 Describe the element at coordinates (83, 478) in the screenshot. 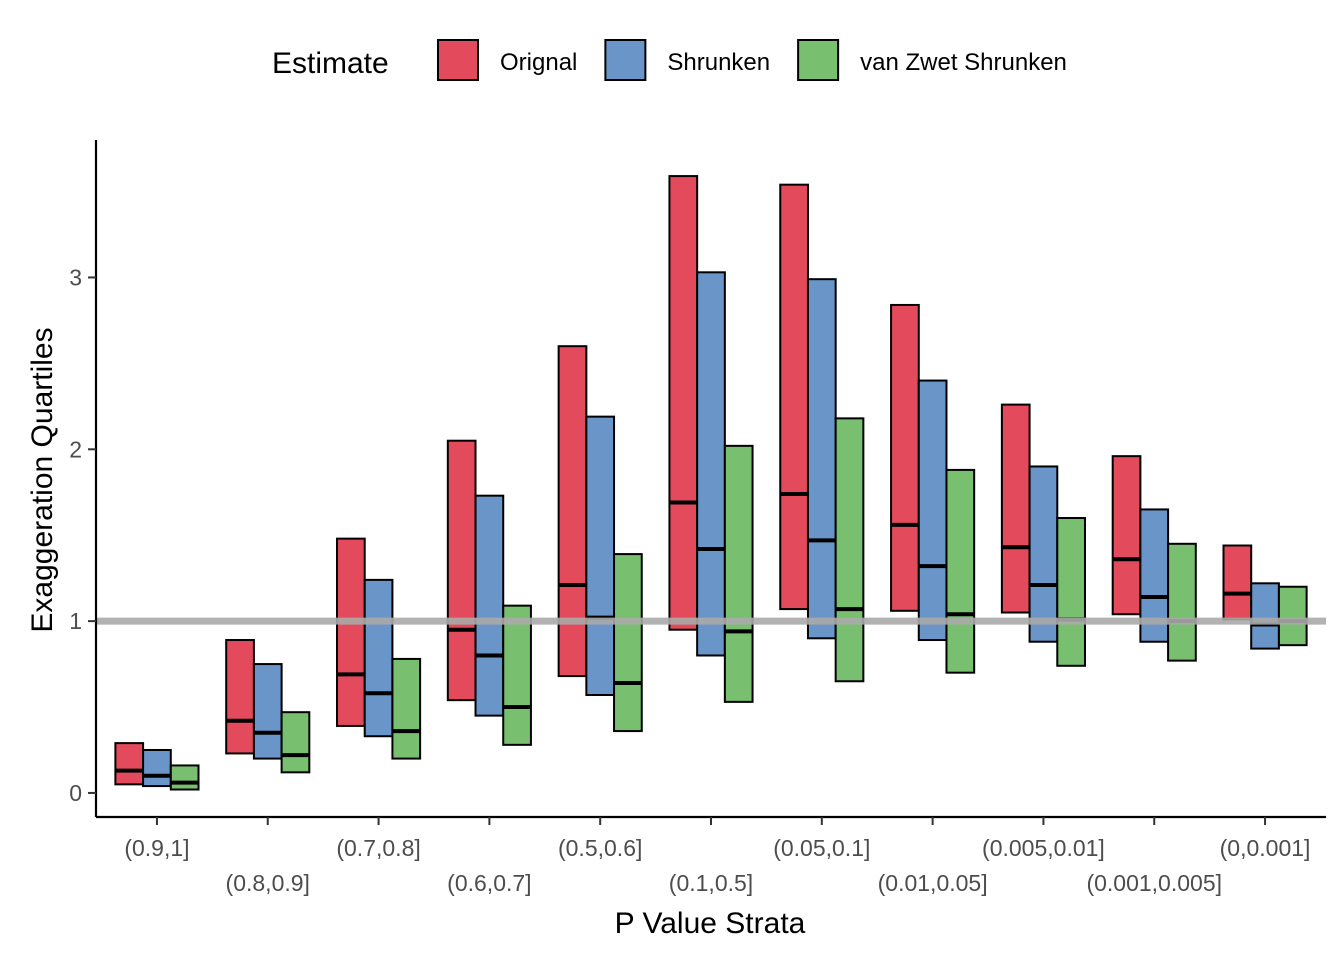

I see `y-axis: 0 1 2 3` at that location.